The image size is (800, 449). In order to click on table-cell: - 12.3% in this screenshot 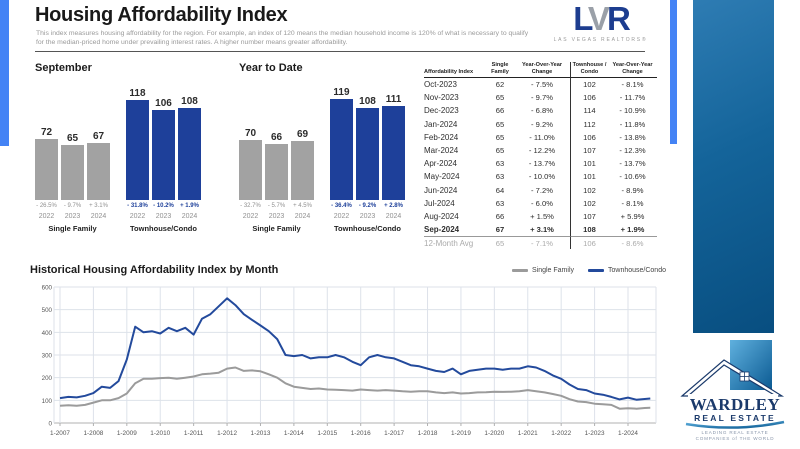, I will do `click(632, 151)`.